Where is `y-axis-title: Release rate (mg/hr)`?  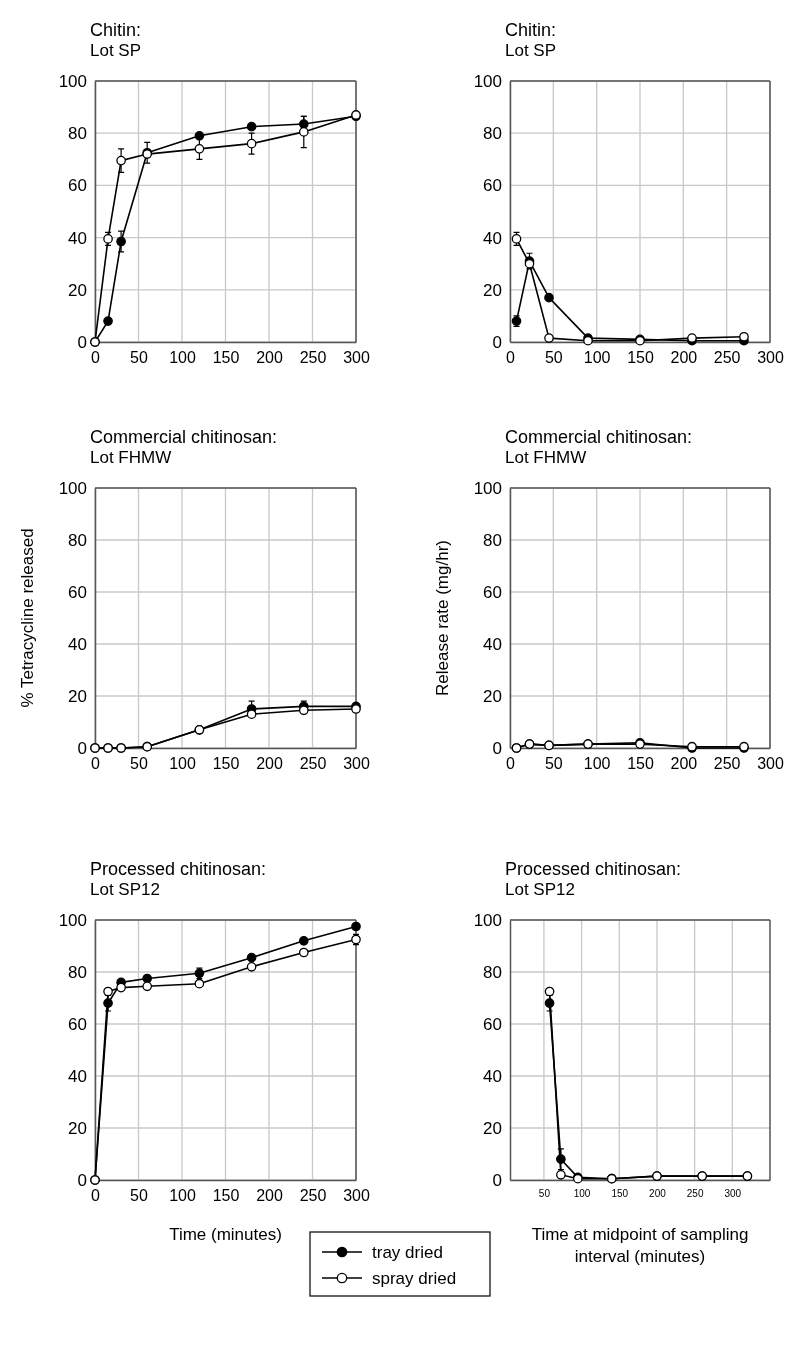 y-axis-title: Release rate (mg/hr) is located at coordinates (442, 618).